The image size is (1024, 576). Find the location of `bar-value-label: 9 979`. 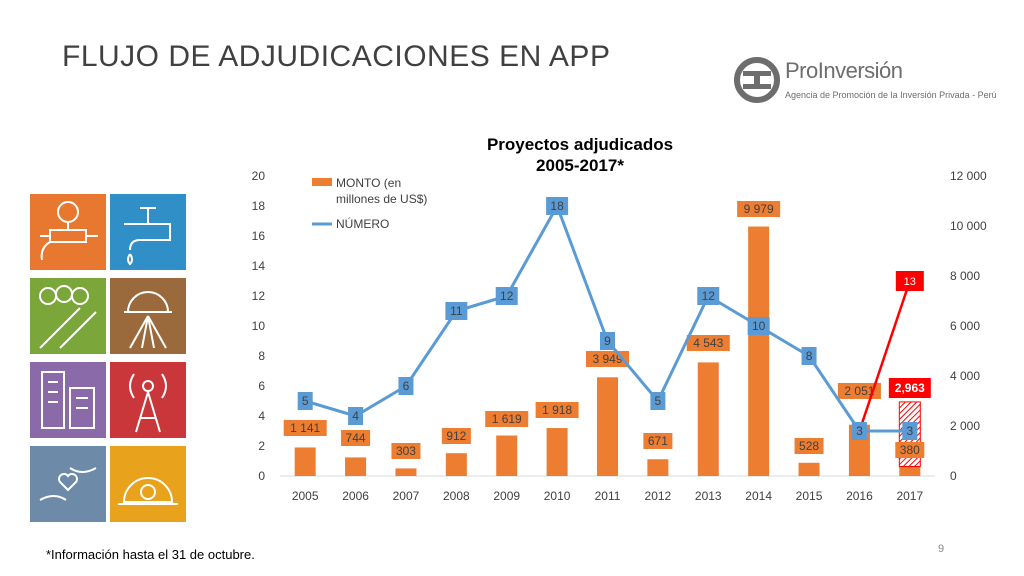

bar-value-label: 9 979 is located at coordinates (759, 209).